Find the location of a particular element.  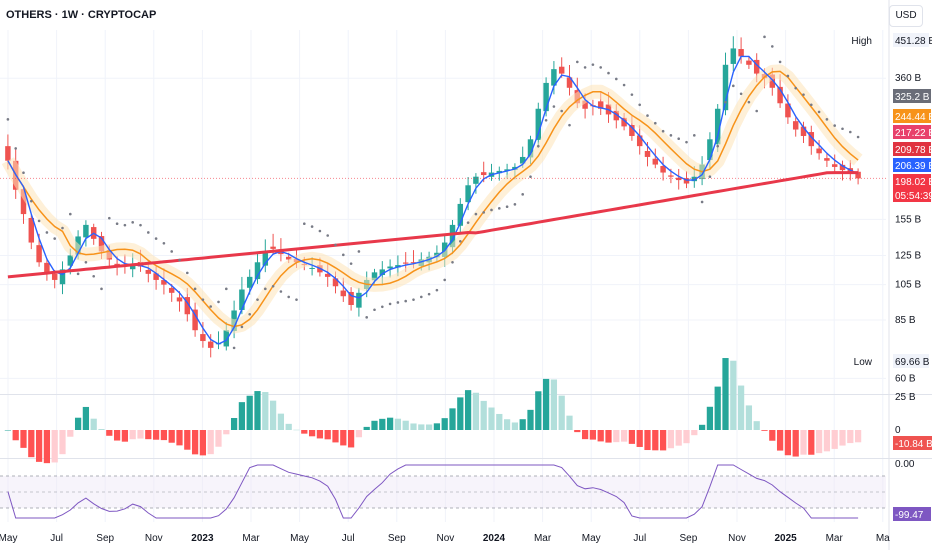

x-tick-label: Sep is located at coordinates (689, 538).